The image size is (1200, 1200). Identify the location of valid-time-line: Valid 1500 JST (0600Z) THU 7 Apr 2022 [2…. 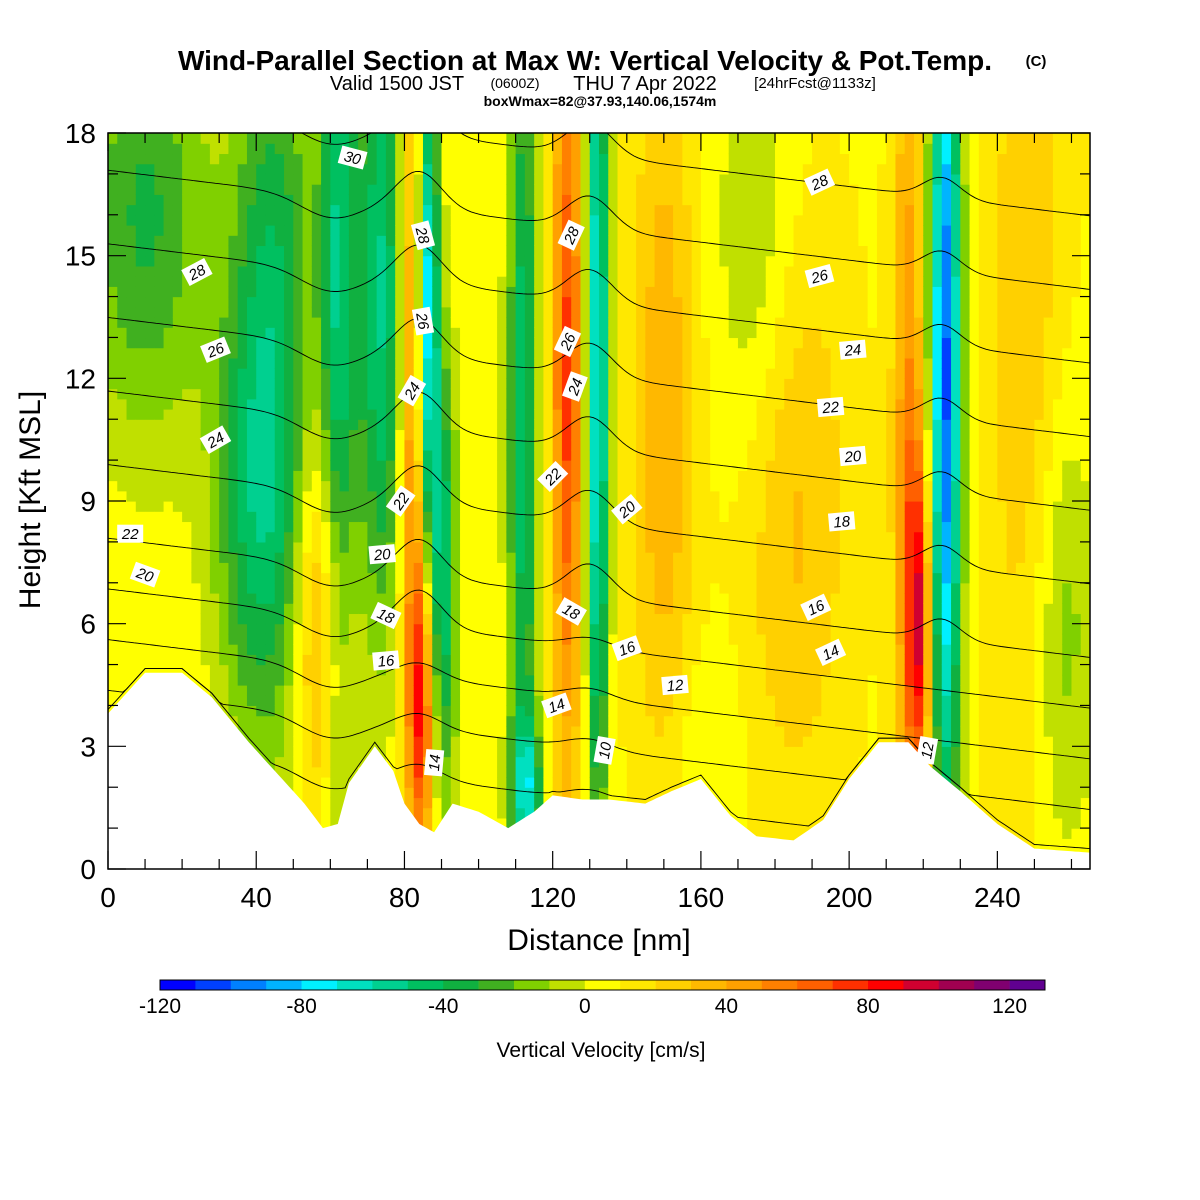
(603, 84).